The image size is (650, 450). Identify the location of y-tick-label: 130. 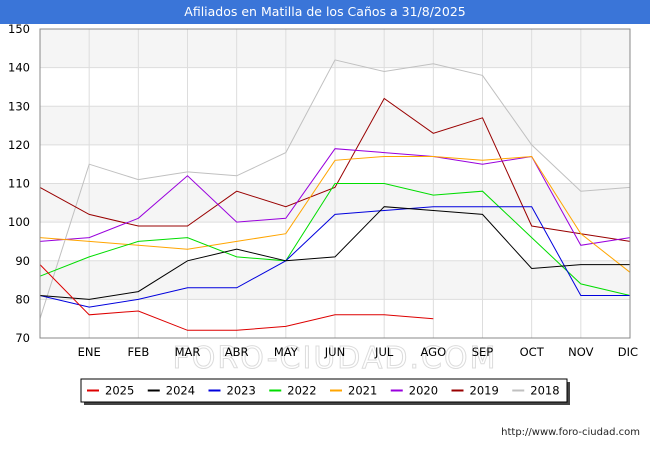
(19, 106).